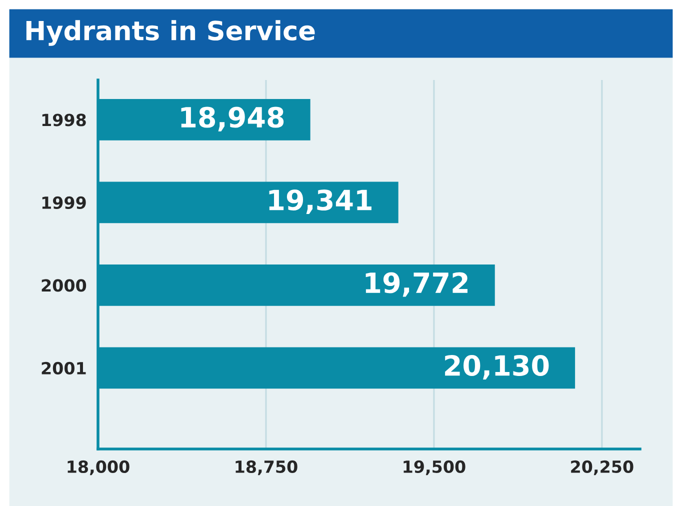  I want to click on chart-title: Hydrants in Service, so click(170, 33).